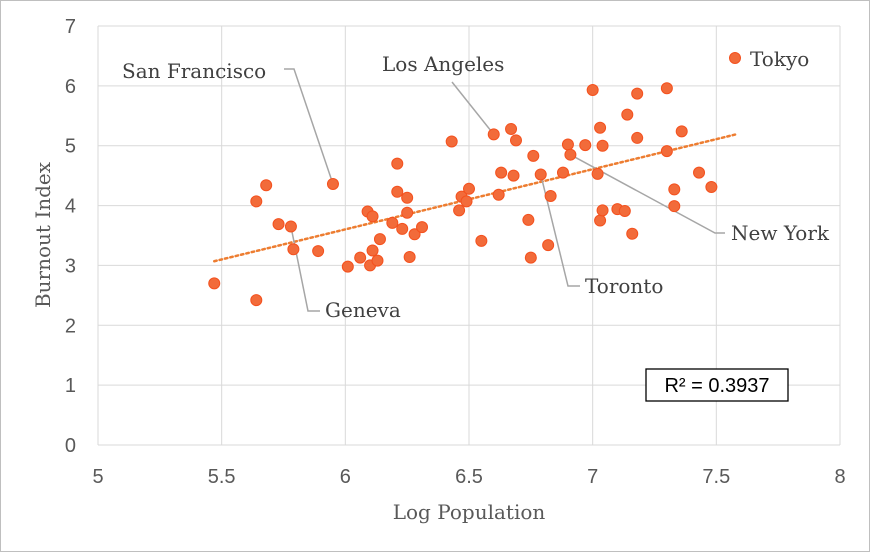 The width and height of the screenshot is (870, 552). I want to click on legend-marker, so click(735, 58).